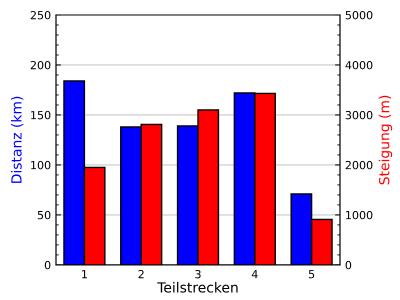 The image size is (400, 300). What do you see at coordinates (47, 265) in the screenshot?
I see `y-tick-label: 0` at bounding box center [47, 265].